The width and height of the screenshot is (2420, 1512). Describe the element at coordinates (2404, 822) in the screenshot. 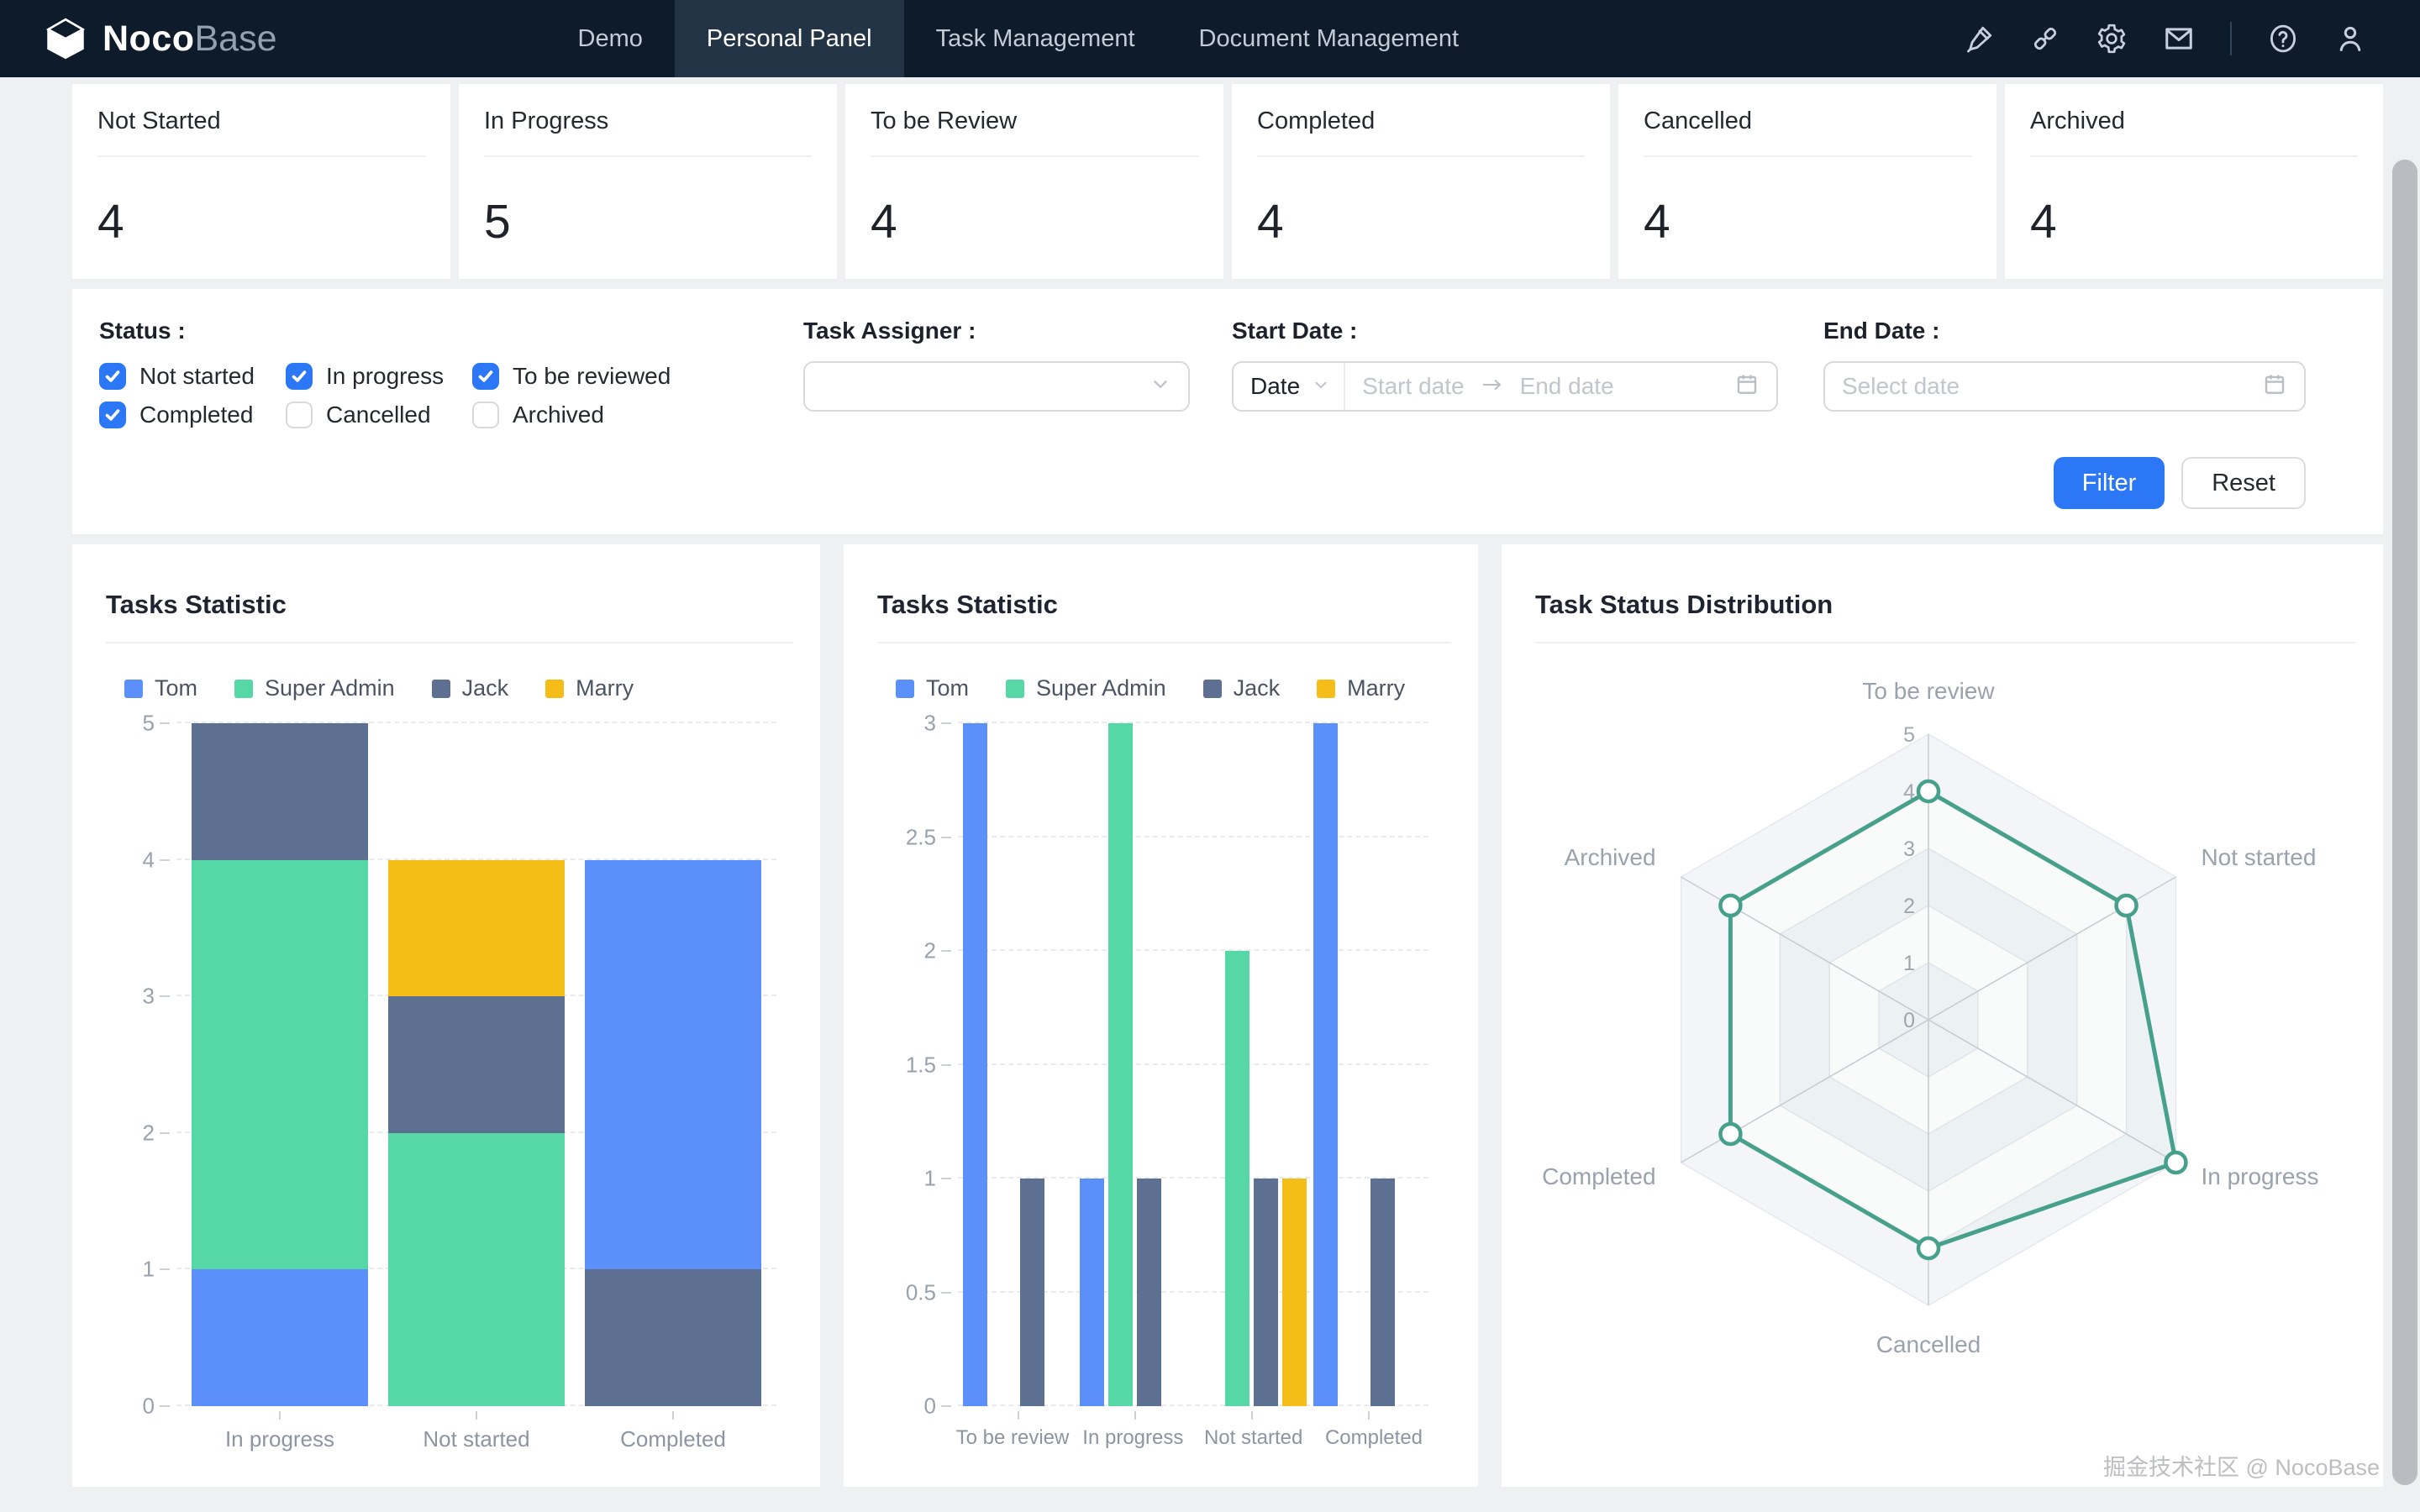

I see `scrollbar-thumb` at that location.